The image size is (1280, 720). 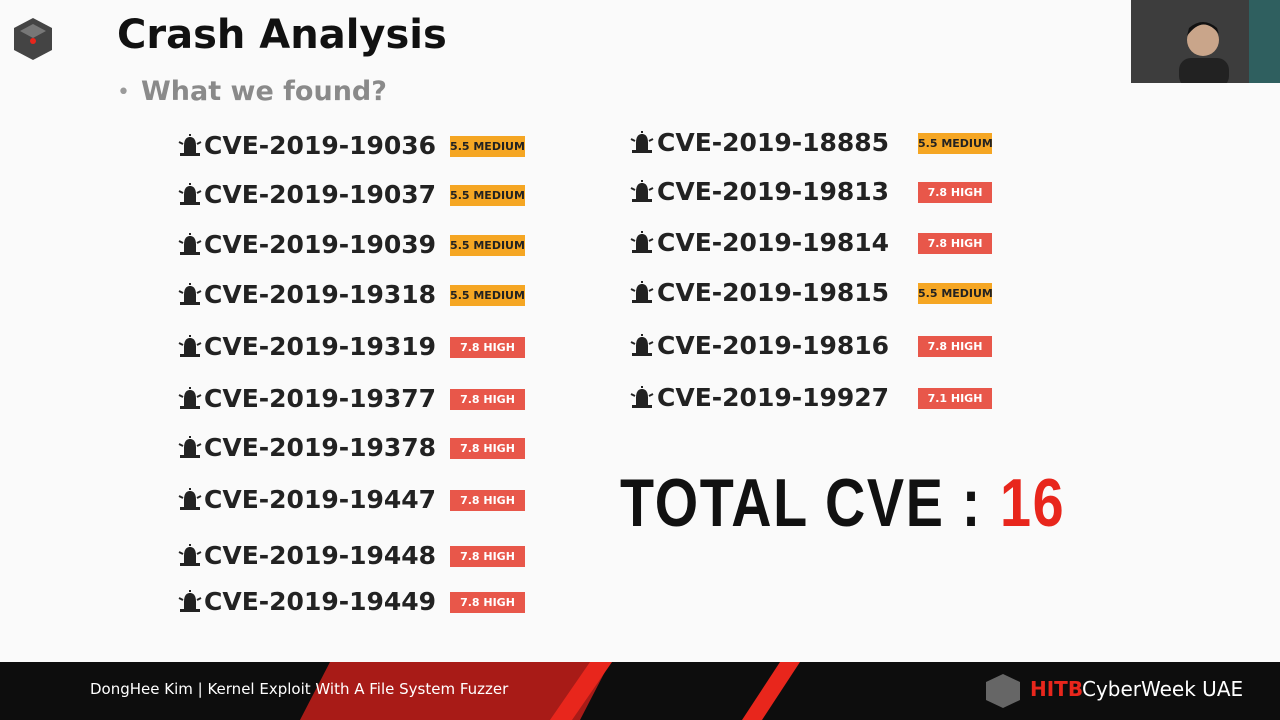 What do you see at coordinates (264, 91) in the screenshot?
I see `bullet-text: What we found?` at bounding box center [264, 91].